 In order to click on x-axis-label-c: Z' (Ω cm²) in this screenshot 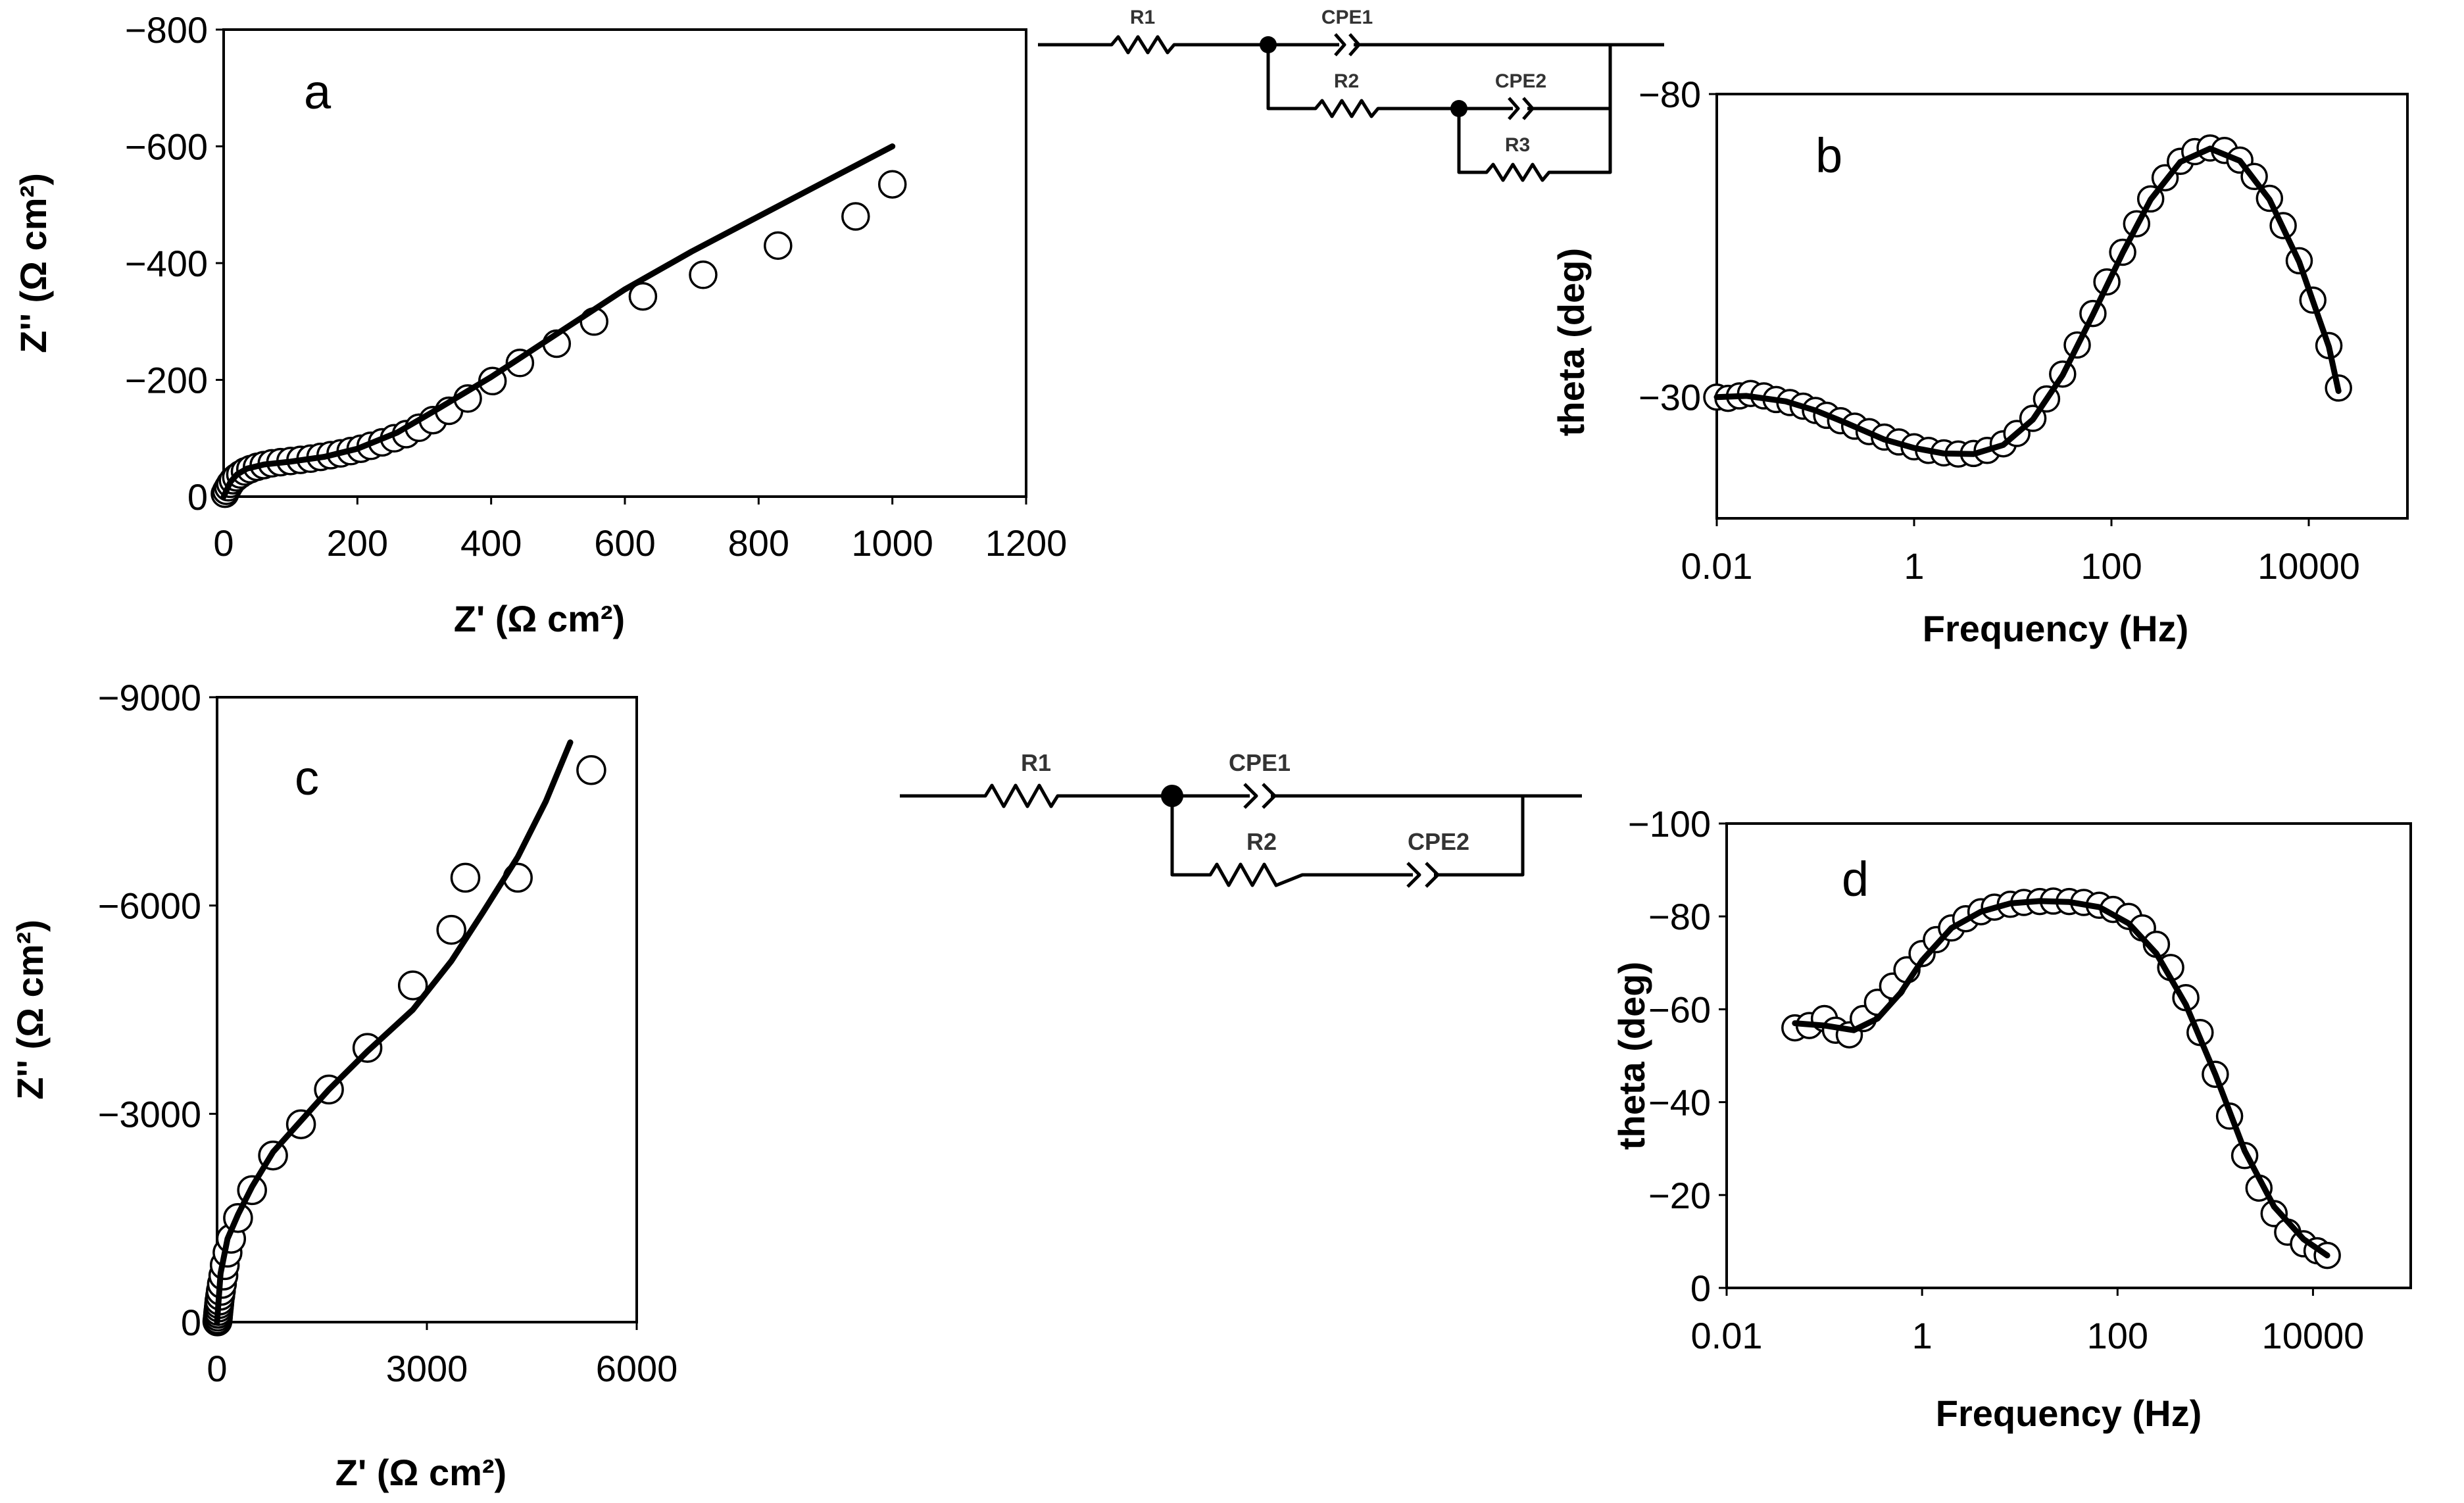, I will do `click(421, 1472)`.